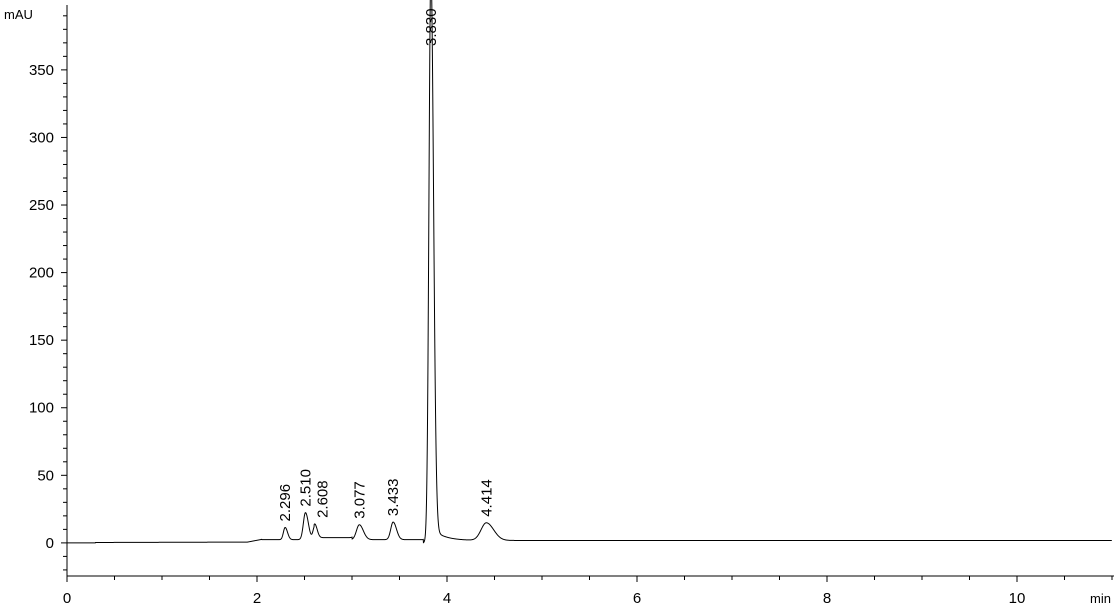 Image resolution: width=1114 pixels, height=607 pixels. I want to click on y-tick-label: 350, so click(41, 70).